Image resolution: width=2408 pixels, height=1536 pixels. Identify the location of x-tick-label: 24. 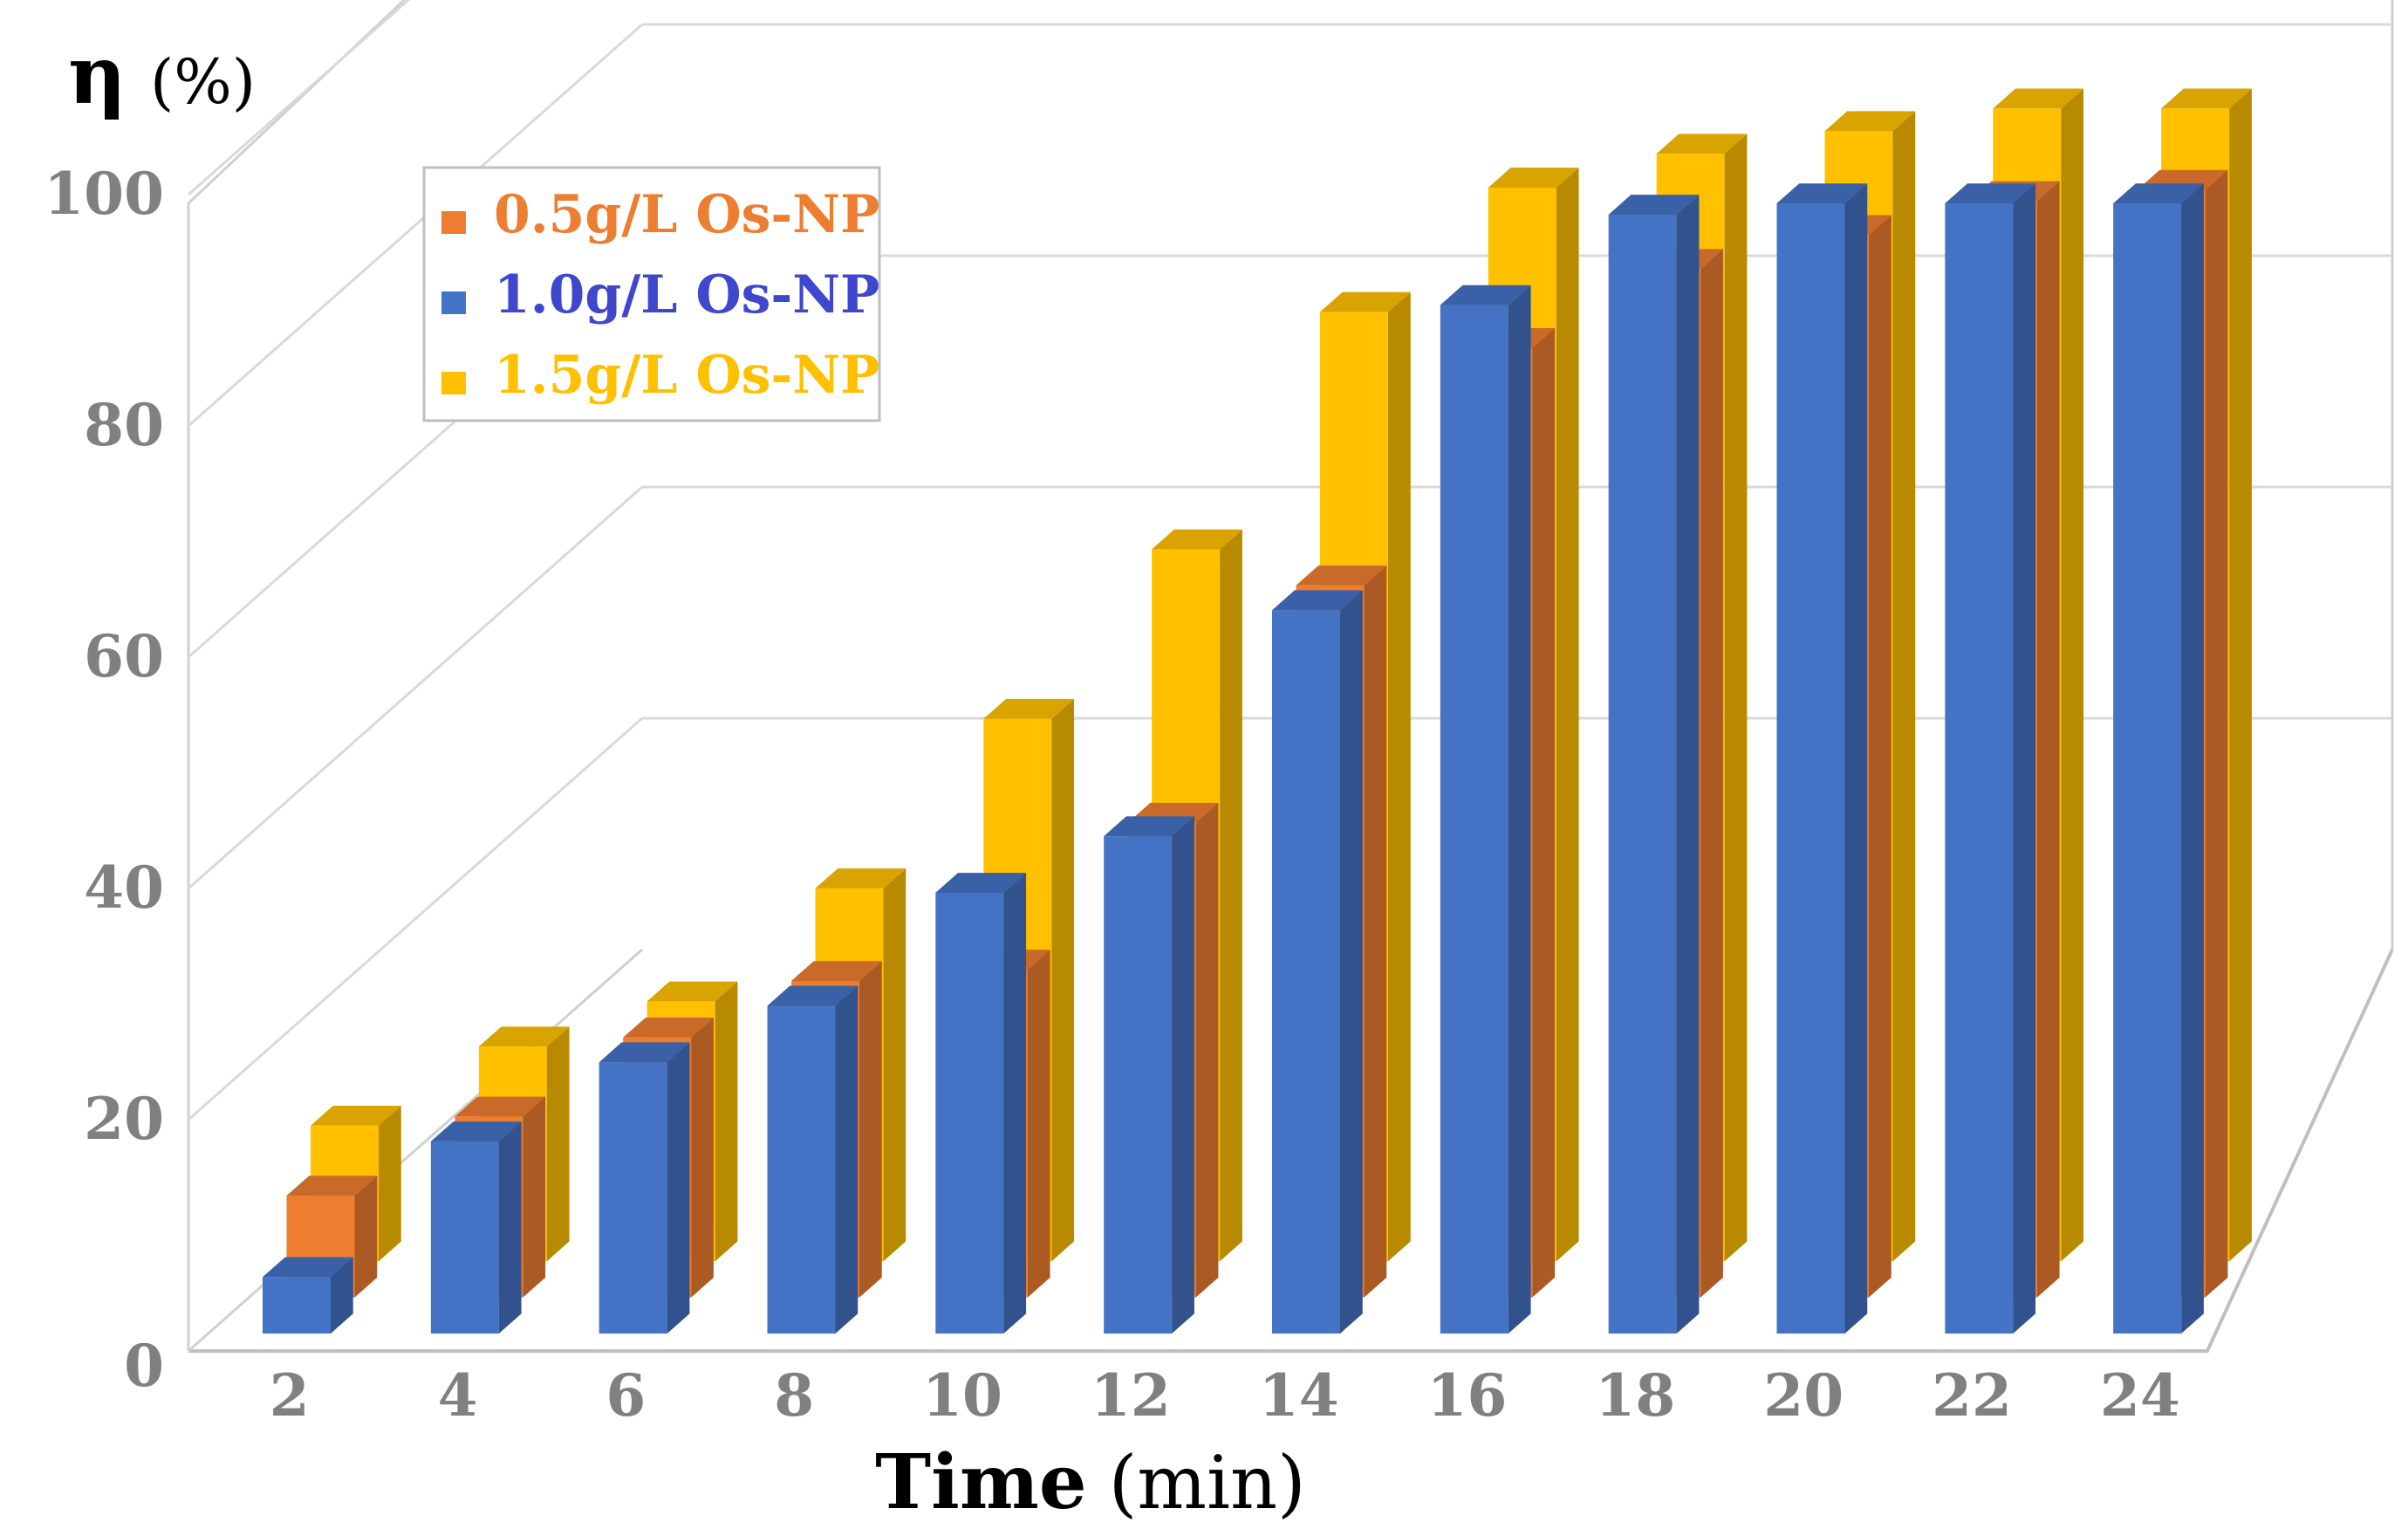
(2140, 1395).